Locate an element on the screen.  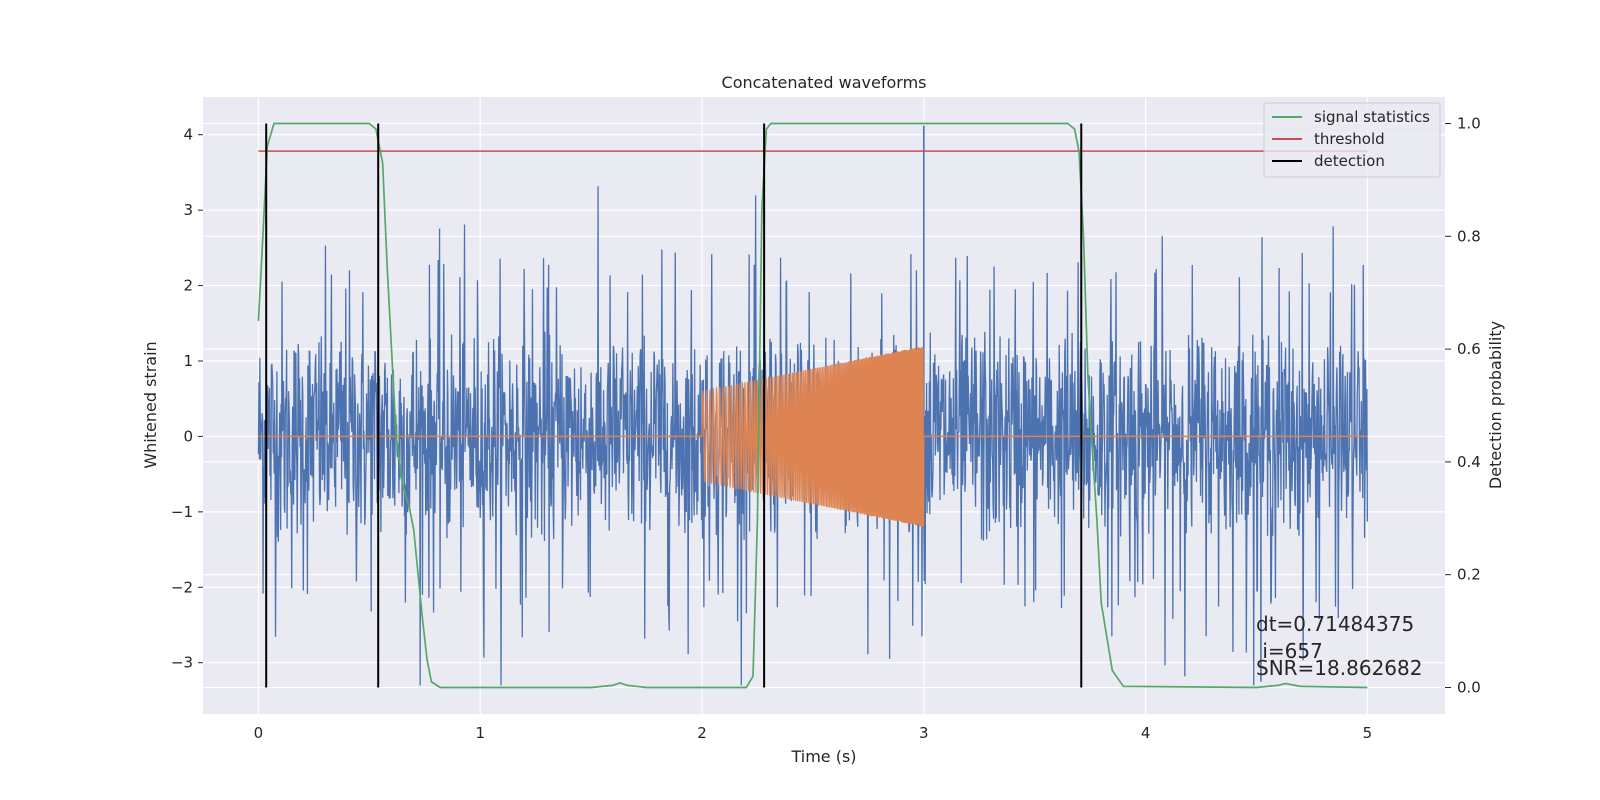
y-tick-label-3: 0 is located at coordinates (188, 436).